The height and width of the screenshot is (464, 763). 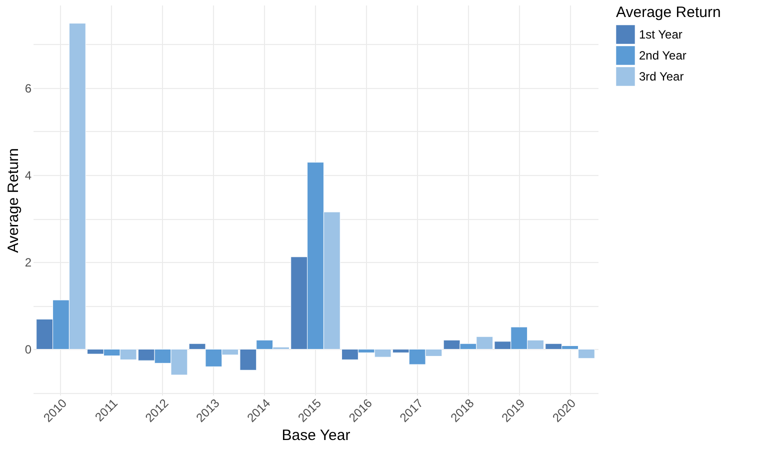 What do you see at coordinates (668, 12) in the screenshot?
I see `legend-title: Average Return` at bounding box center [668, 12].